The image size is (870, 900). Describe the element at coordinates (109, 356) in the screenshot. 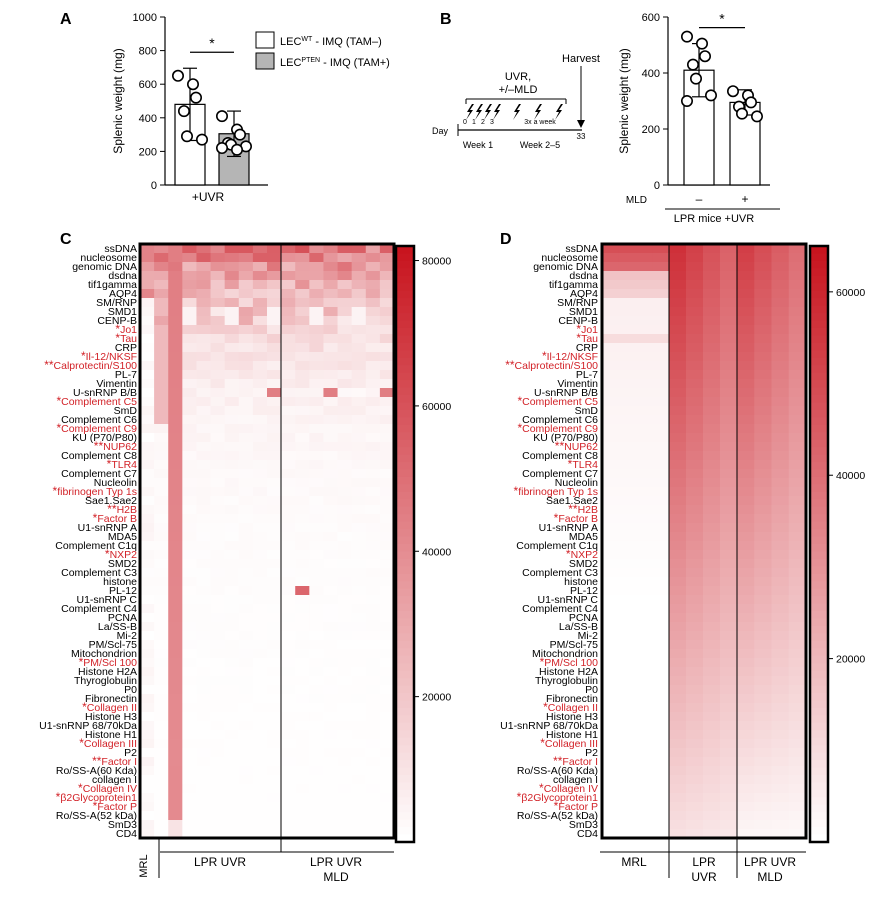

I see `row-label: *Il-12/NKSF` at that location.